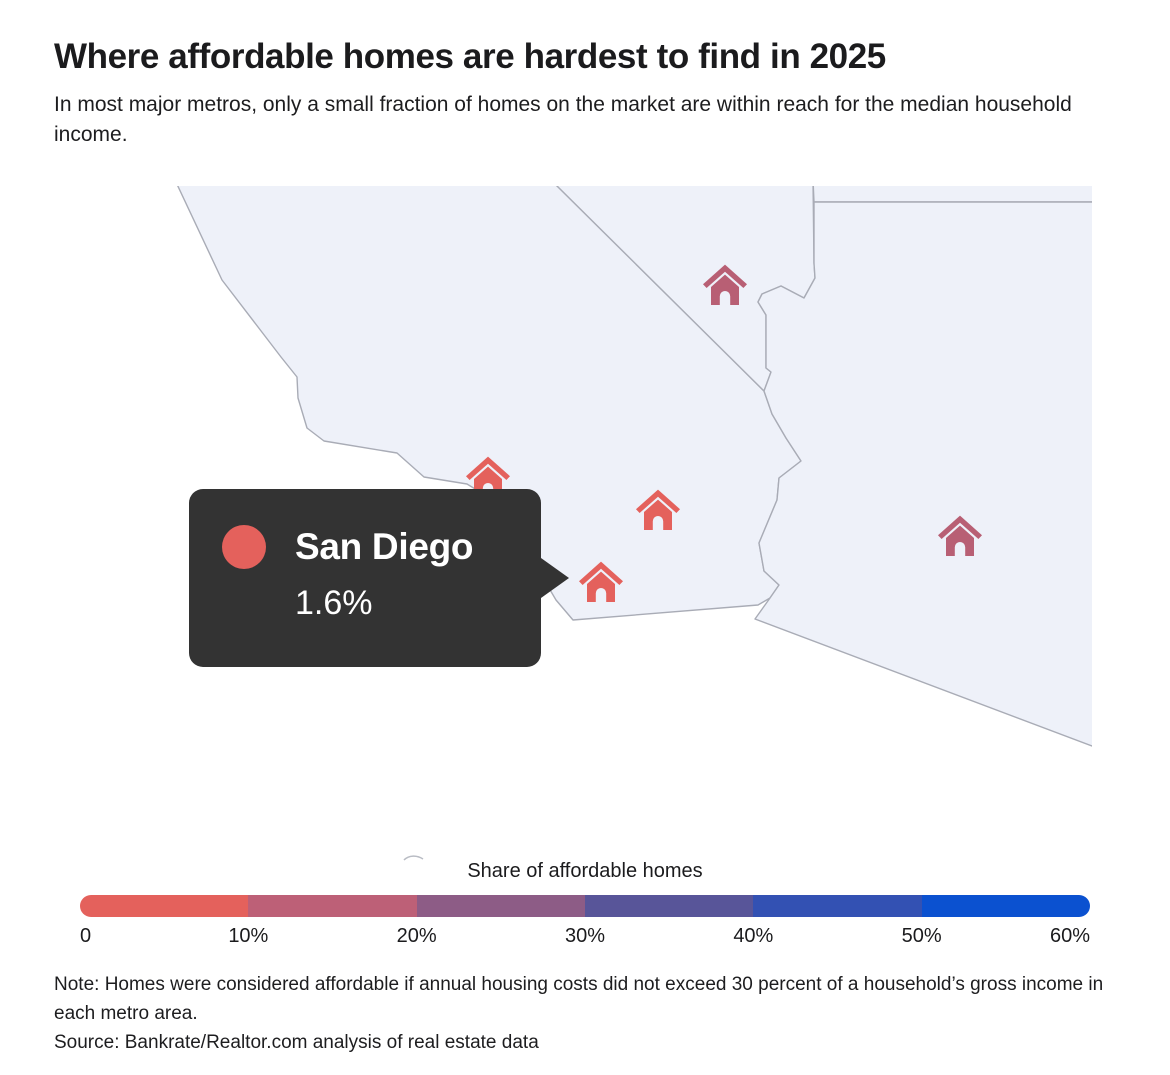 Image resolution: width=1170 pixels, height=1075 pixels. I want to click on small-island-outline, so click(413, 858).